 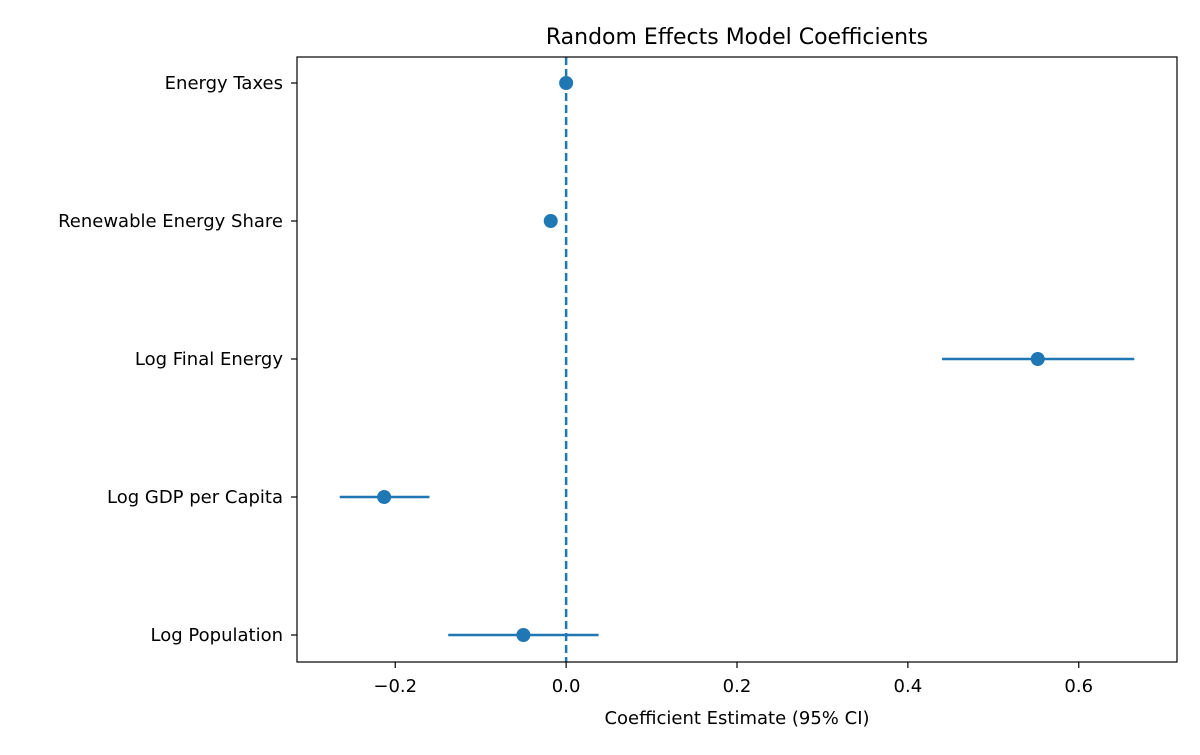 What do you see at coordinates (170, 221) in the screenshot?
I see `y-tick-label: Renewable Energy Share` at bounding box center [170, 221].